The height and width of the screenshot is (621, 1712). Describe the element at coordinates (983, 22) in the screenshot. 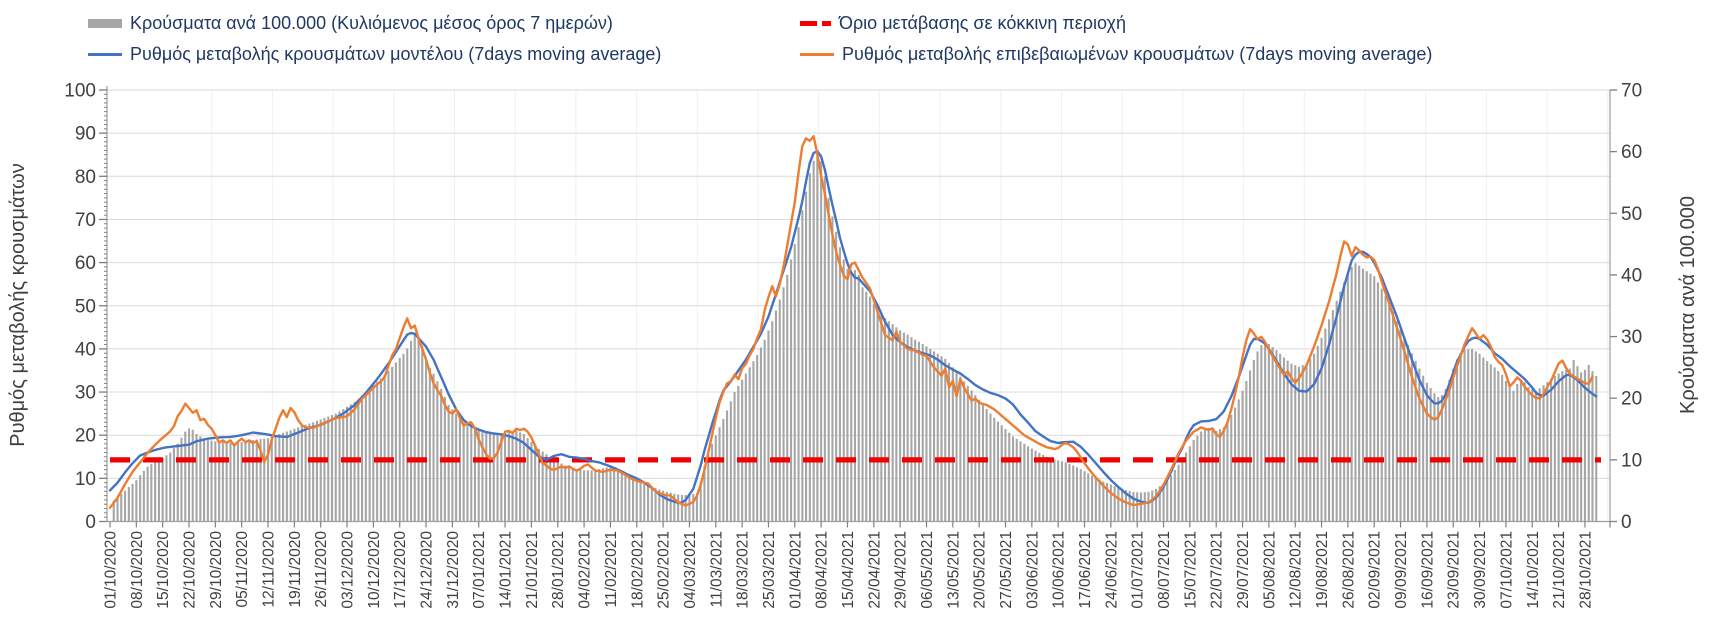

I see `legend-label: Όριο μετάβασης σε κόκκινη περιοχή` at that location.